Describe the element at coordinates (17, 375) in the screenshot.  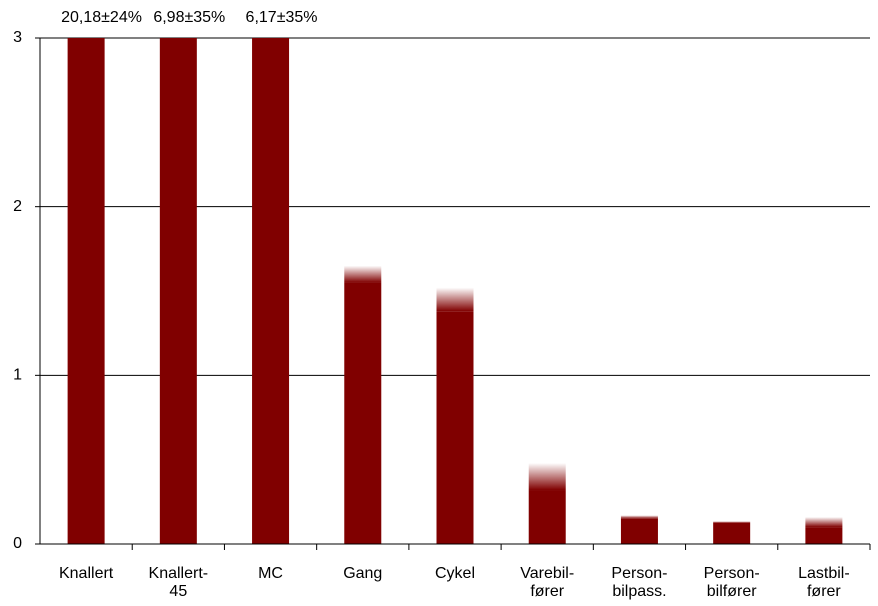
I see `y-tick-label: 1` at that location.